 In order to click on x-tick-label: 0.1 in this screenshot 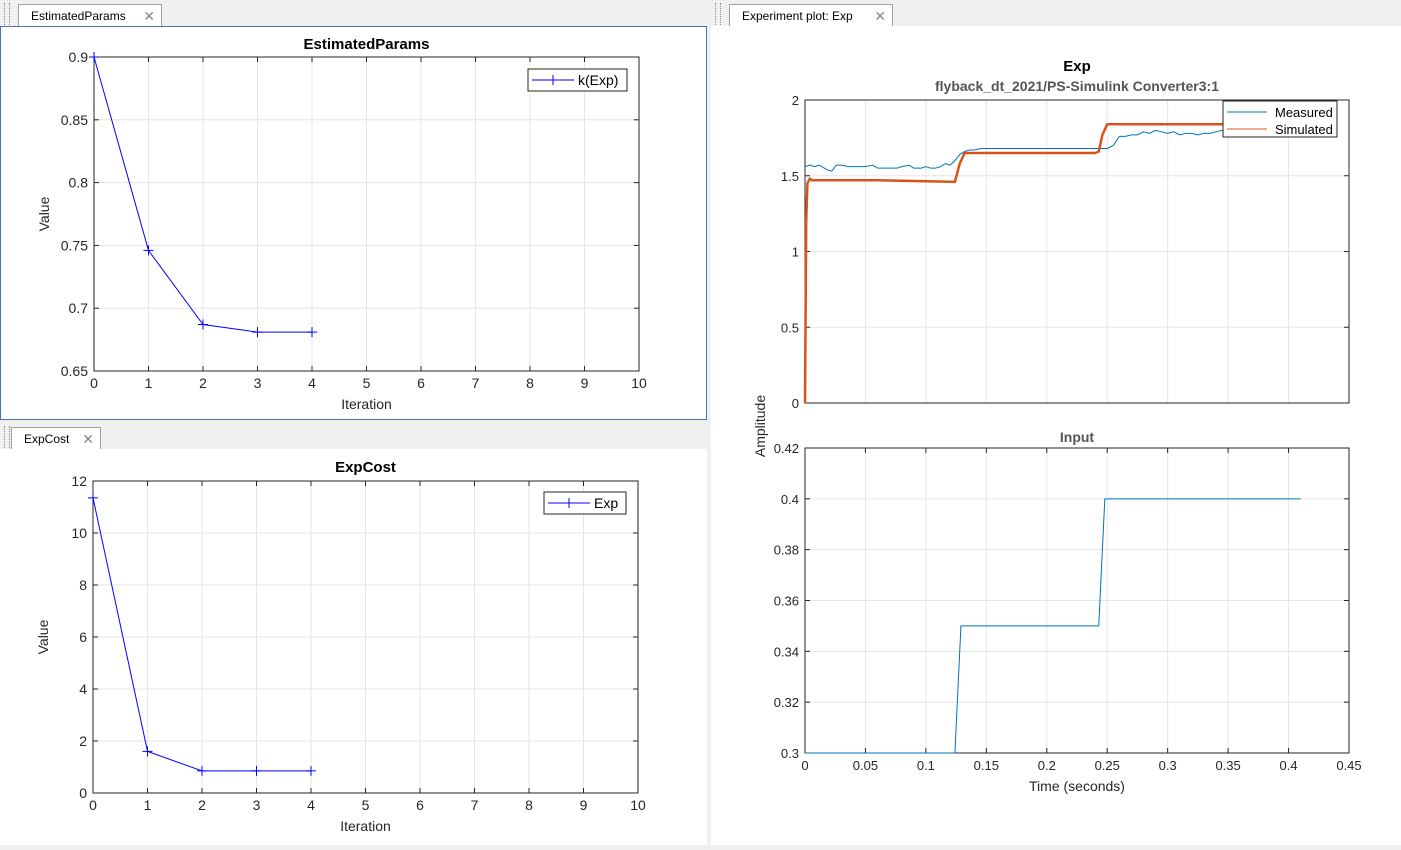, I will do `click(926, 765)`.